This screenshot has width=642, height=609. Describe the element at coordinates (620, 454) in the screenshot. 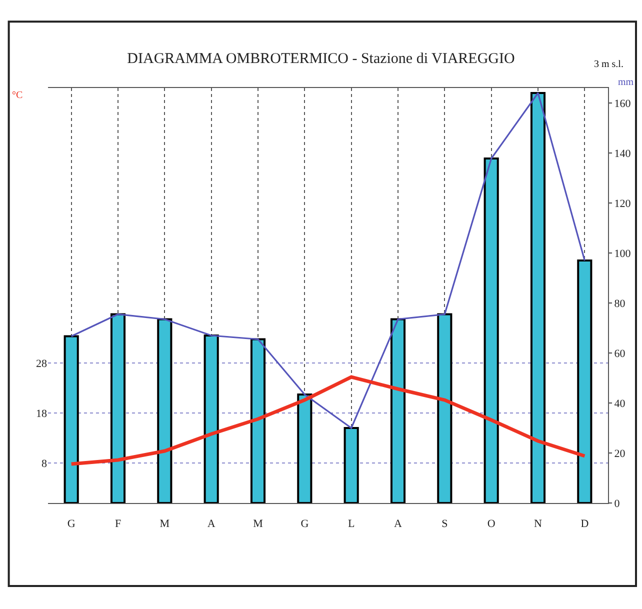

I see `y2-tick-label: 20` at that location.